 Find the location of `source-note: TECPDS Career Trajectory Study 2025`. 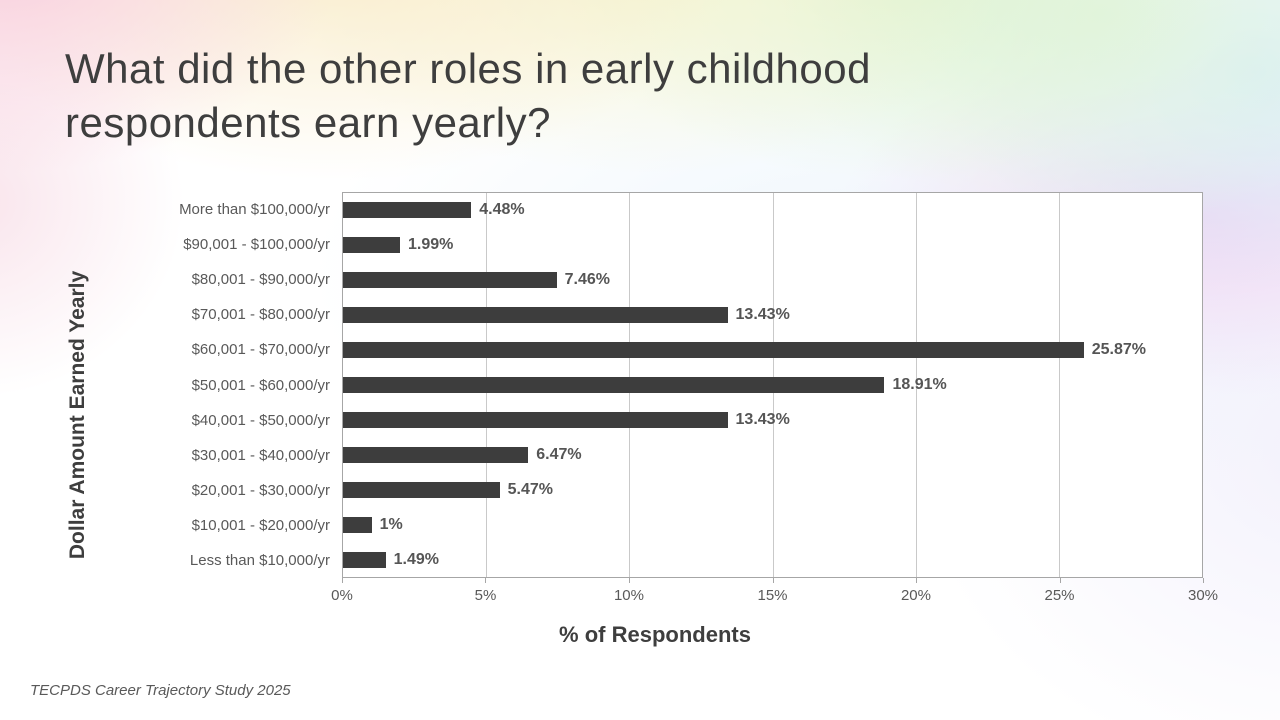

source-note: TECPDS Career Trajectory Study 2025 is located at coordinates (160, 690).